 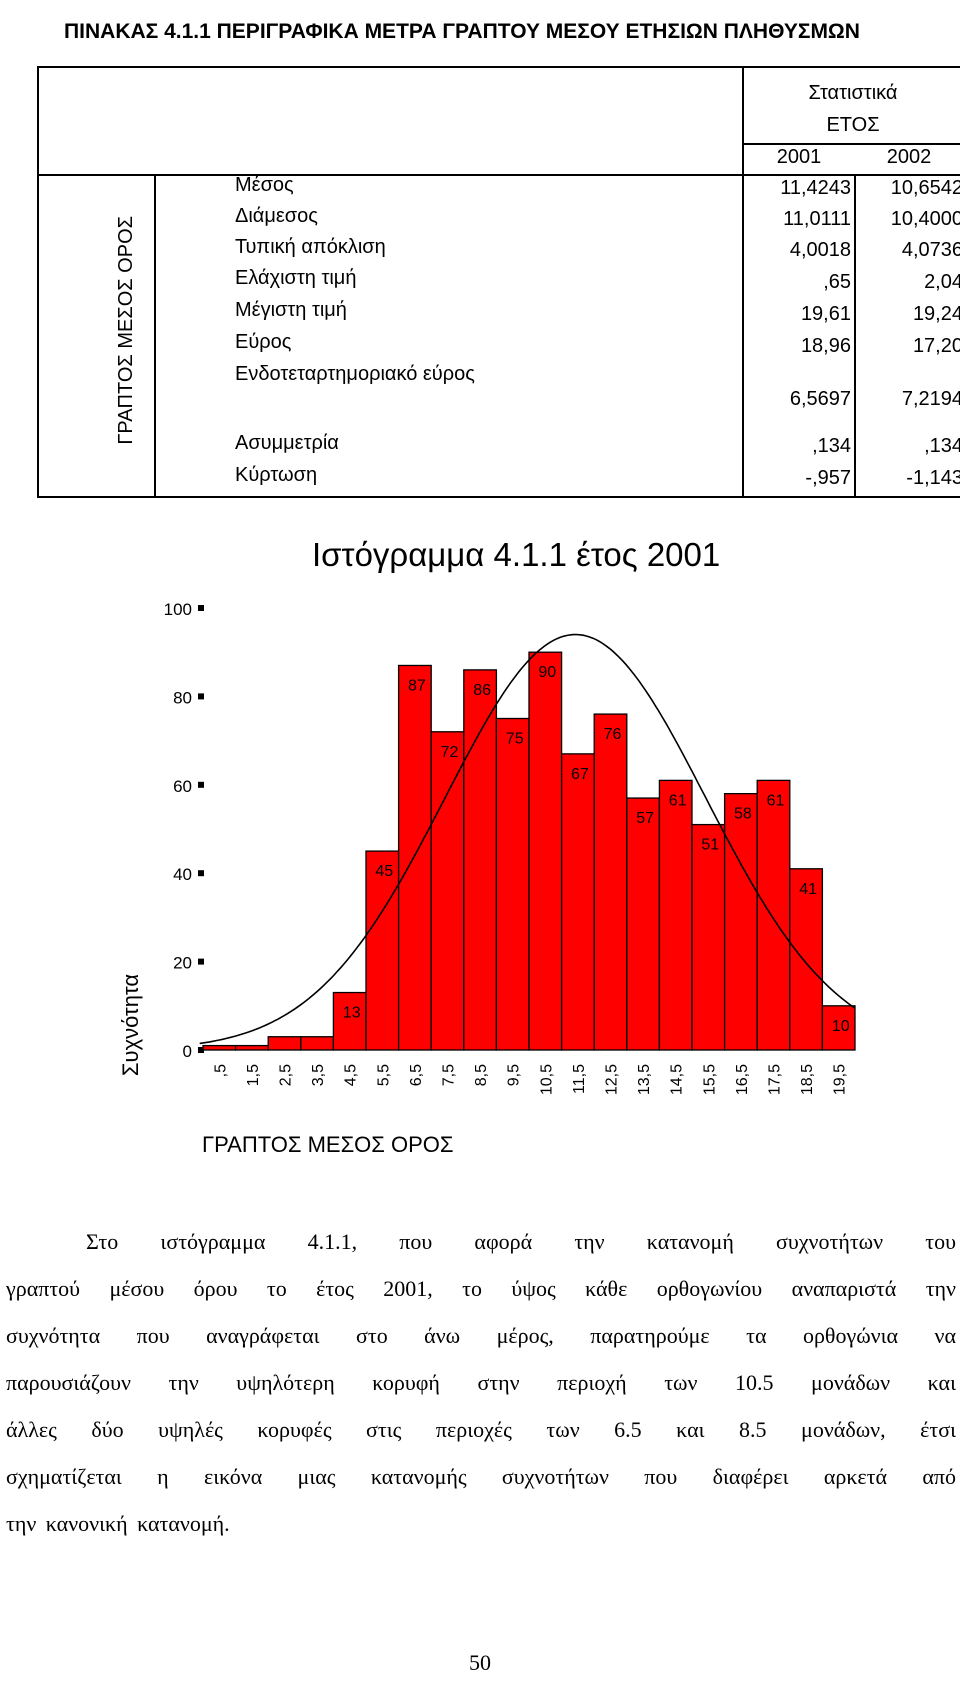 What do you see at coordinates (318, 1075) in the screenshot?
I see `x-tick-label: 3,5` at bounding box center [318, 1075].